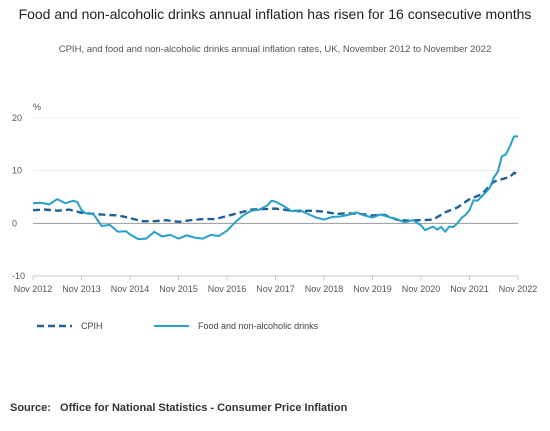  What do you see at coordinates (37, 107) in the screenshot?
I see `y-axis-unit: %` at bounding box center [37, 107].